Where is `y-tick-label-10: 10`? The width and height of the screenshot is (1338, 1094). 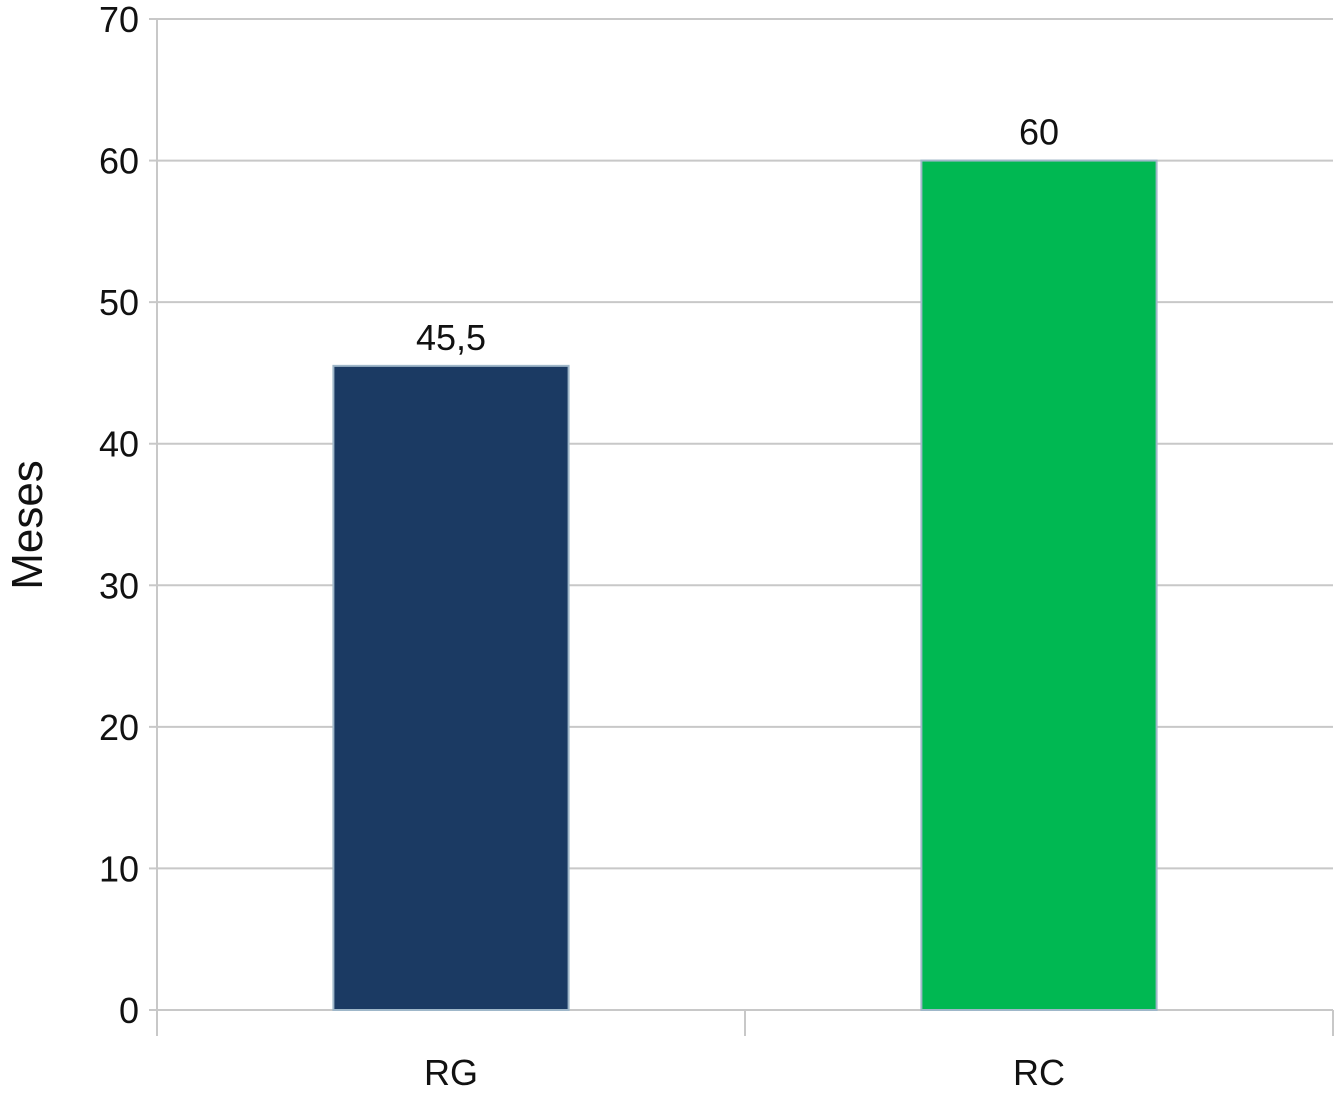 y-tick-label-10: 10 is located at coordinates (119, 868).